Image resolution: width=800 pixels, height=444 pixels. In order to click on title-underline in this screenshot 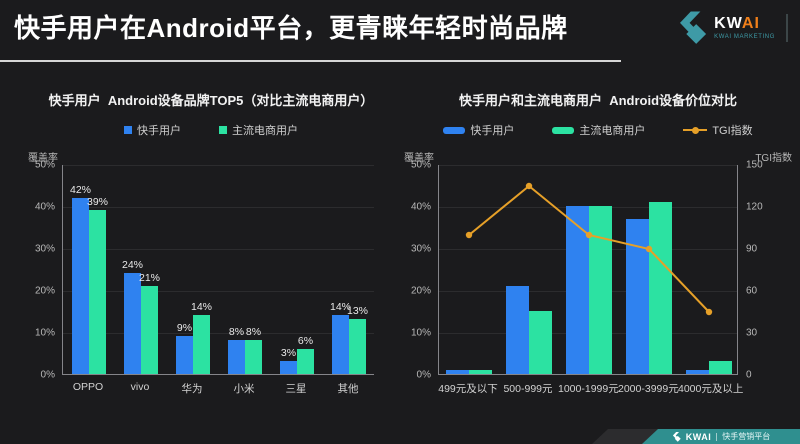, I will do `click(310, 61)`.